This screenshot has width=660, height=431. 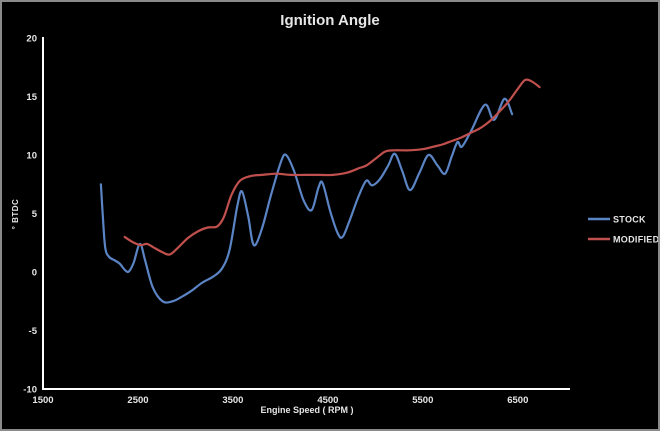 I want to click on chart-title: Ignition Angle, so click(x=329, y=20).